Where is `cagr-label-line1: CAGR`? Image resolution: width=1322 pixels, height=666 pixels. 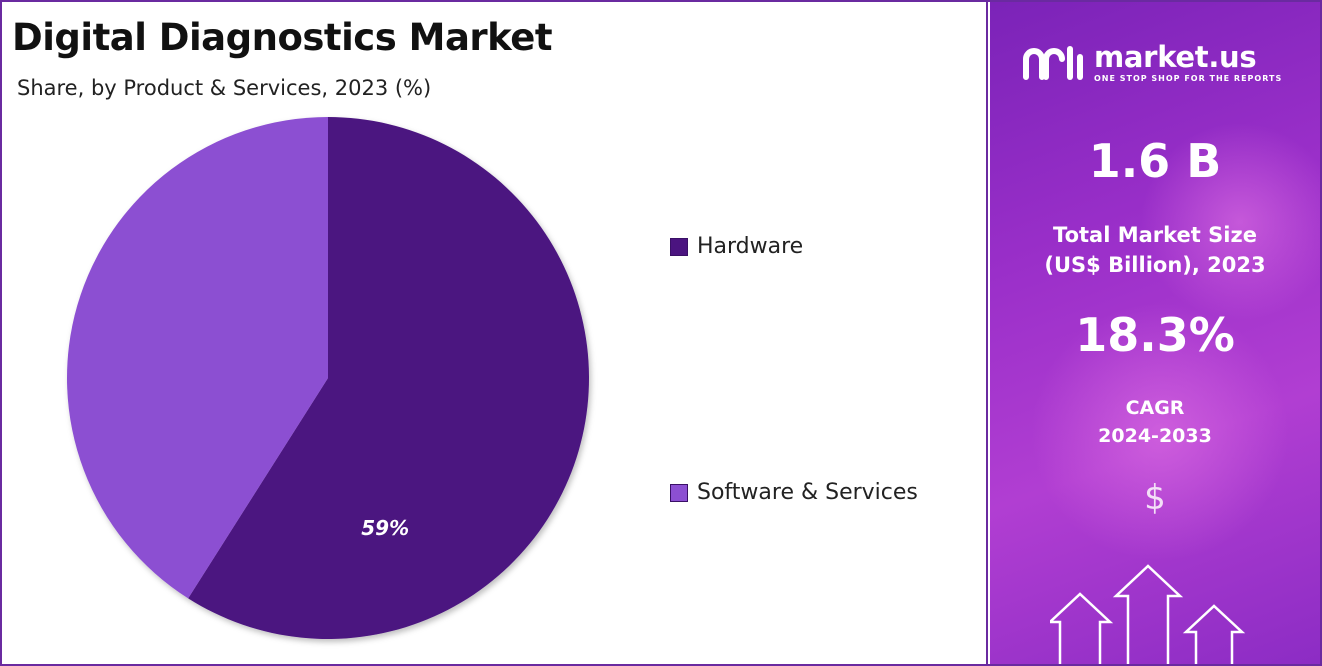 cagr-label-line1: CAGR is located at coordinates (1155, 408).